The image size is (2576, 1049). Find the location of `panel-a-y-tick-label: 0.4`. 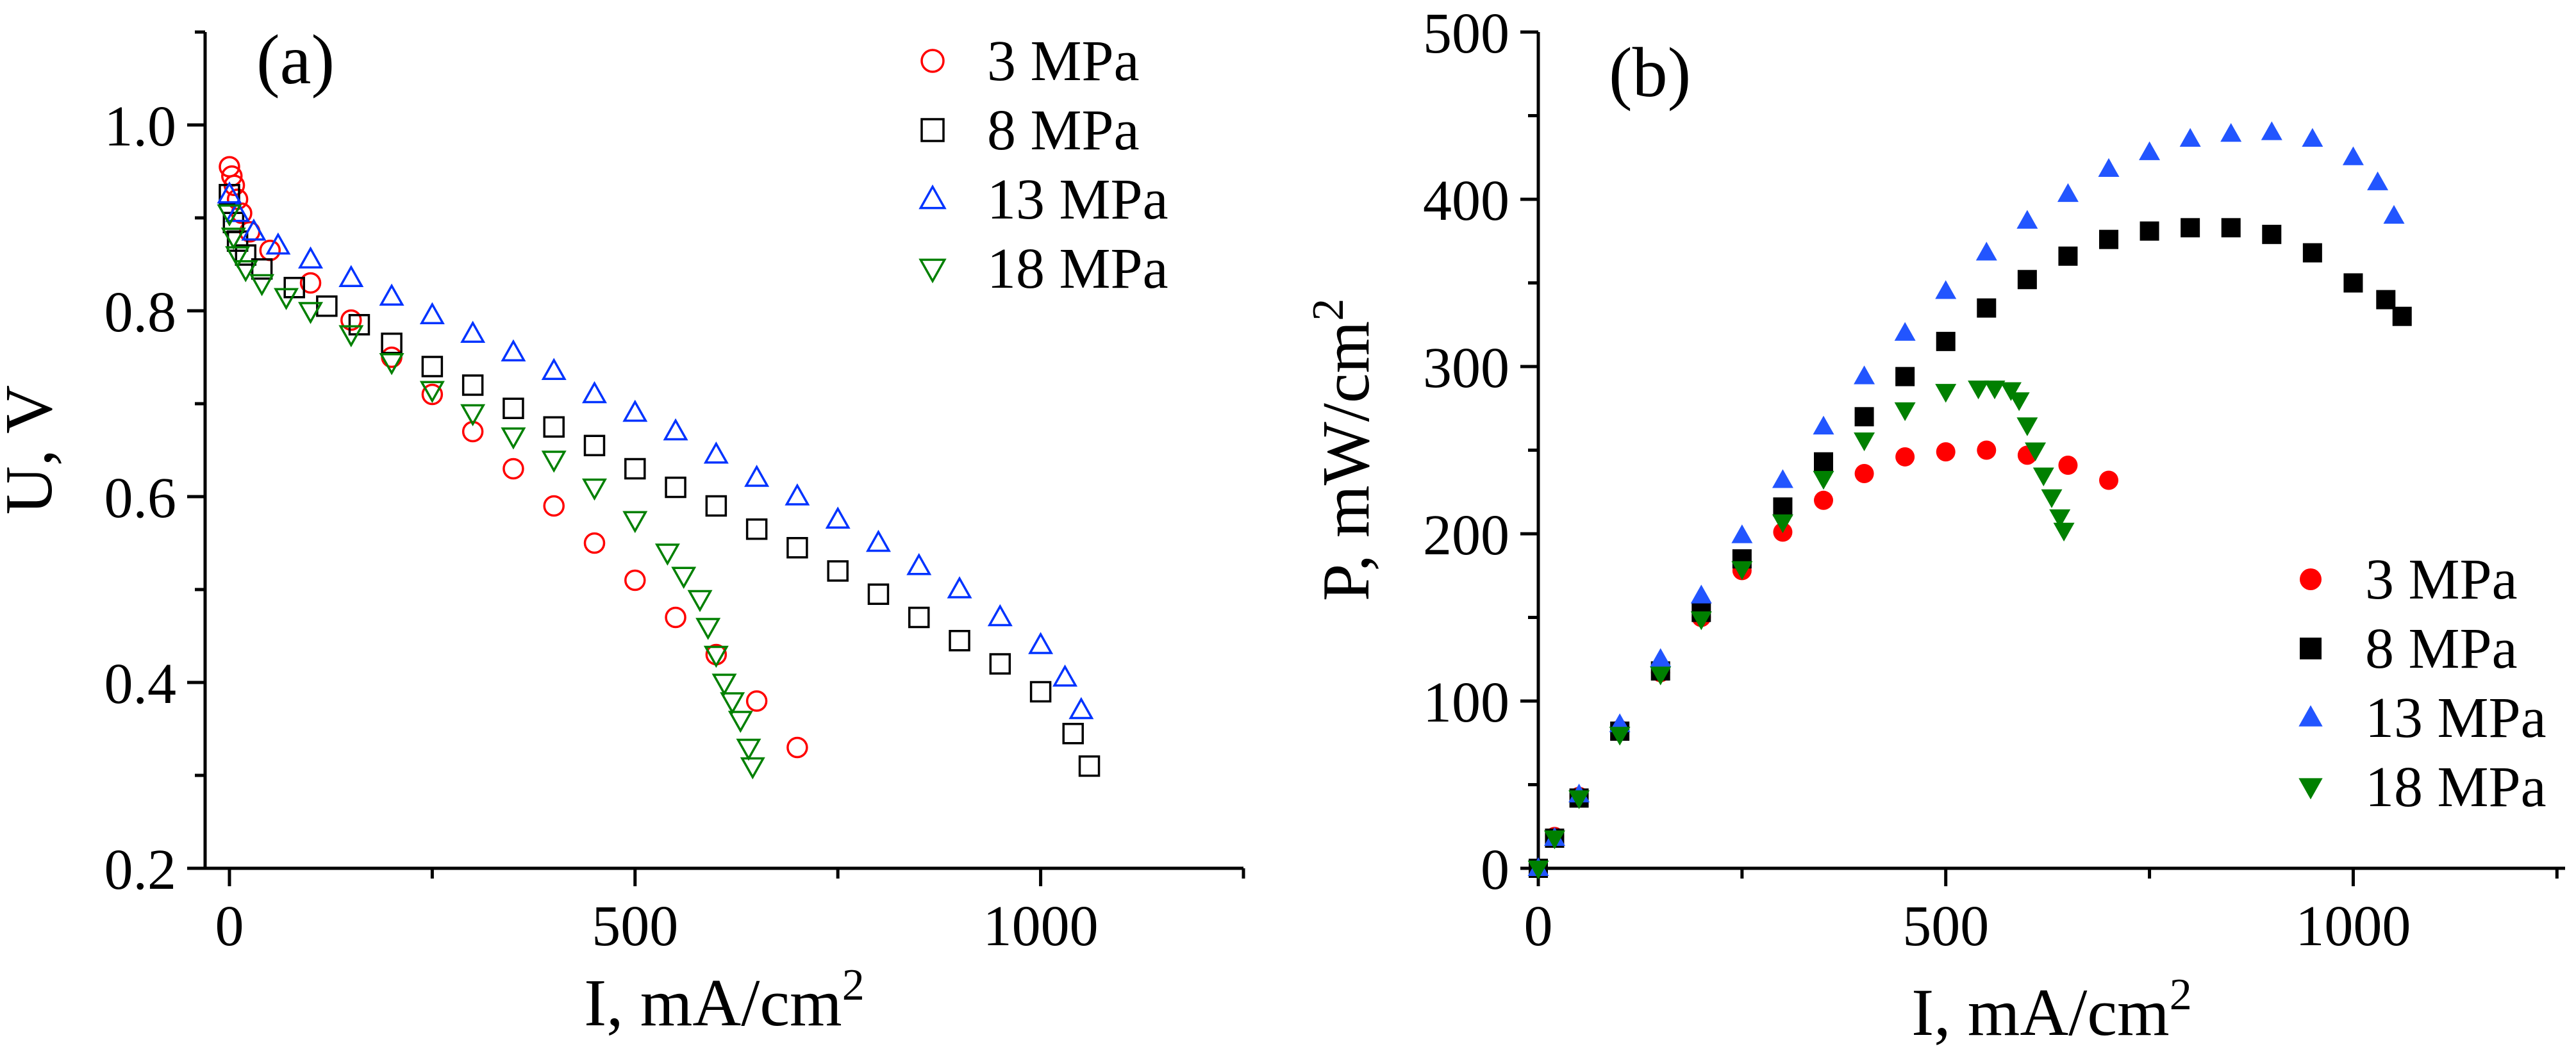

panel-a-y-tick-label: 0.4 is located at coordinates (140, 684).